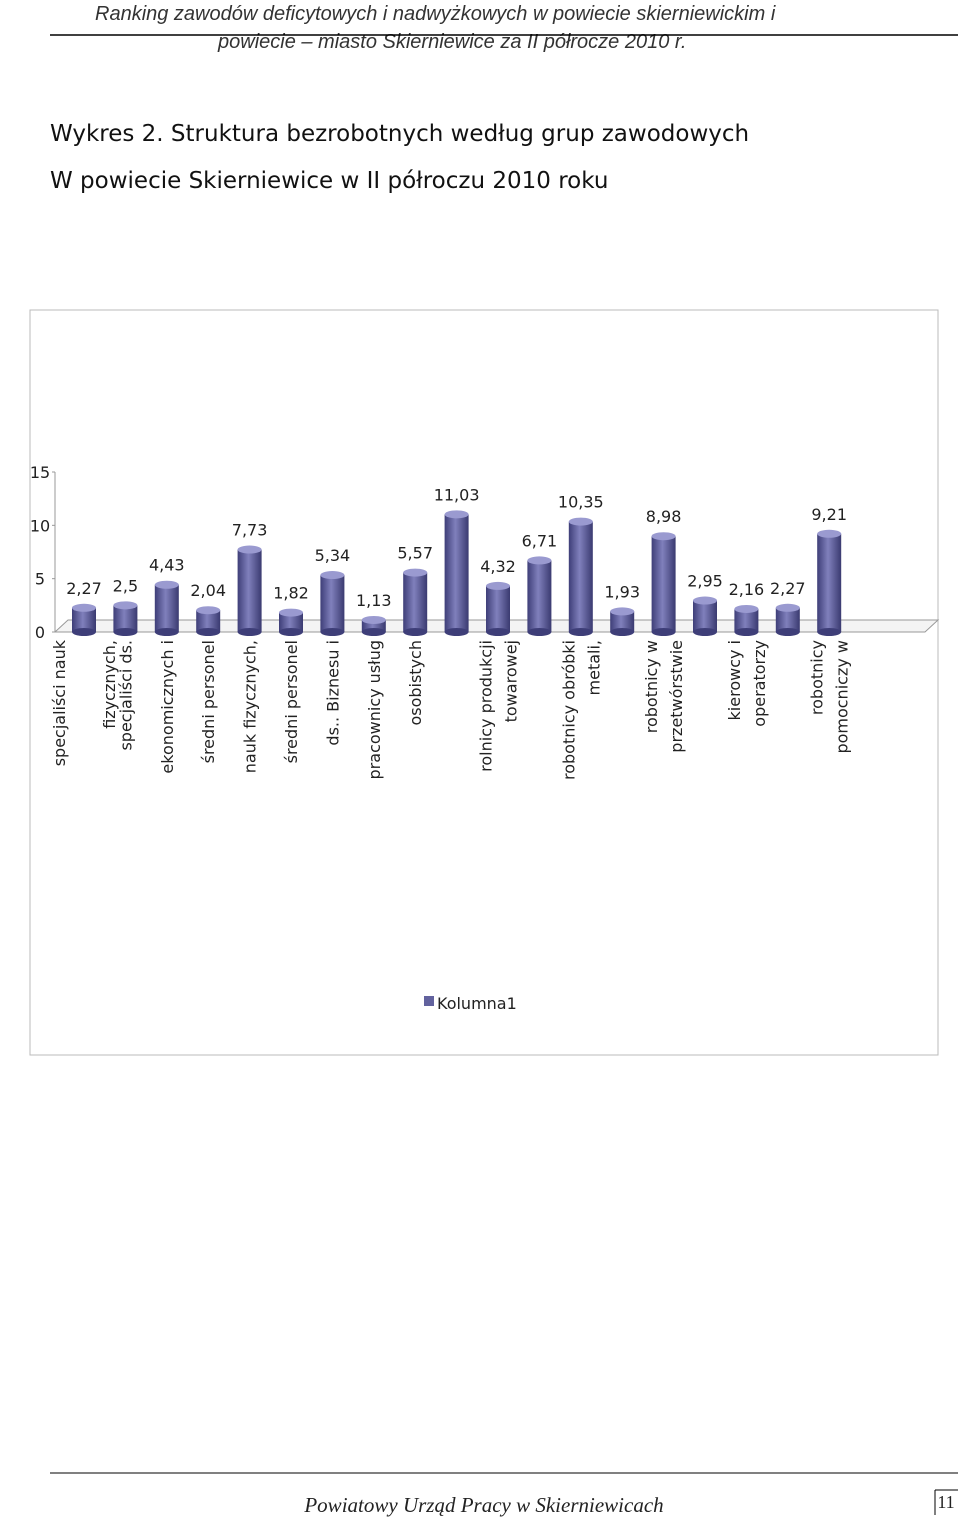  Describe the element at coordinates (208, 590) in the screenshot. I see `data-label: 2,04` at that location.